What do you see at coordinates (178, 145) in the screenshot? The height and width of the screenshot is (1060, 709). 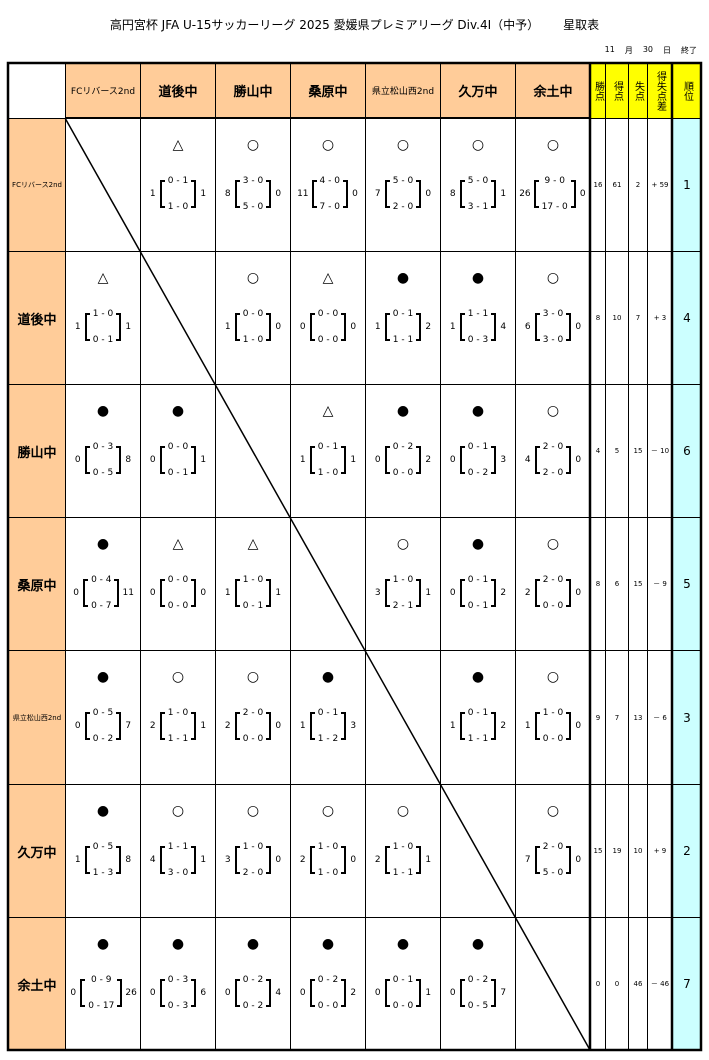 I see `draw-triangle-icon: △` at bounding box center [178, 145].